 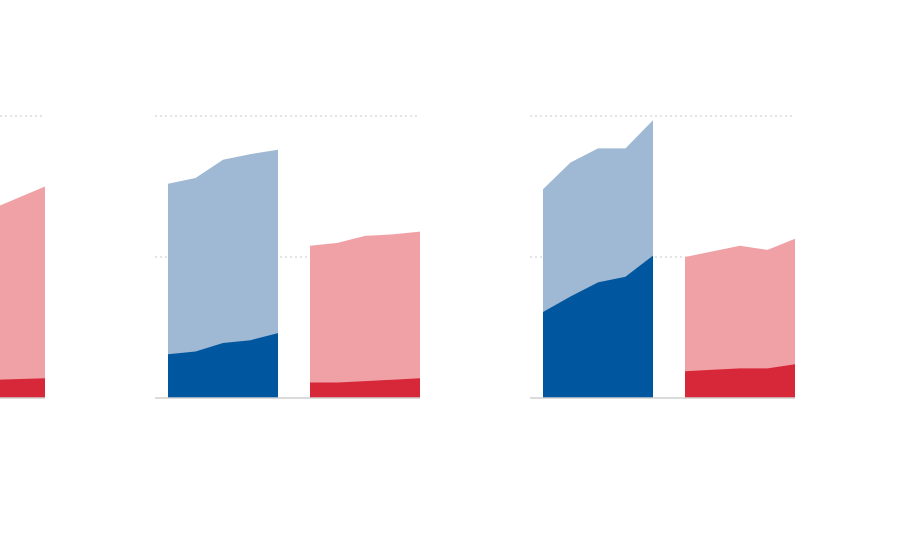 I want to click on chart-panel-left, so click(x=22, y=257).